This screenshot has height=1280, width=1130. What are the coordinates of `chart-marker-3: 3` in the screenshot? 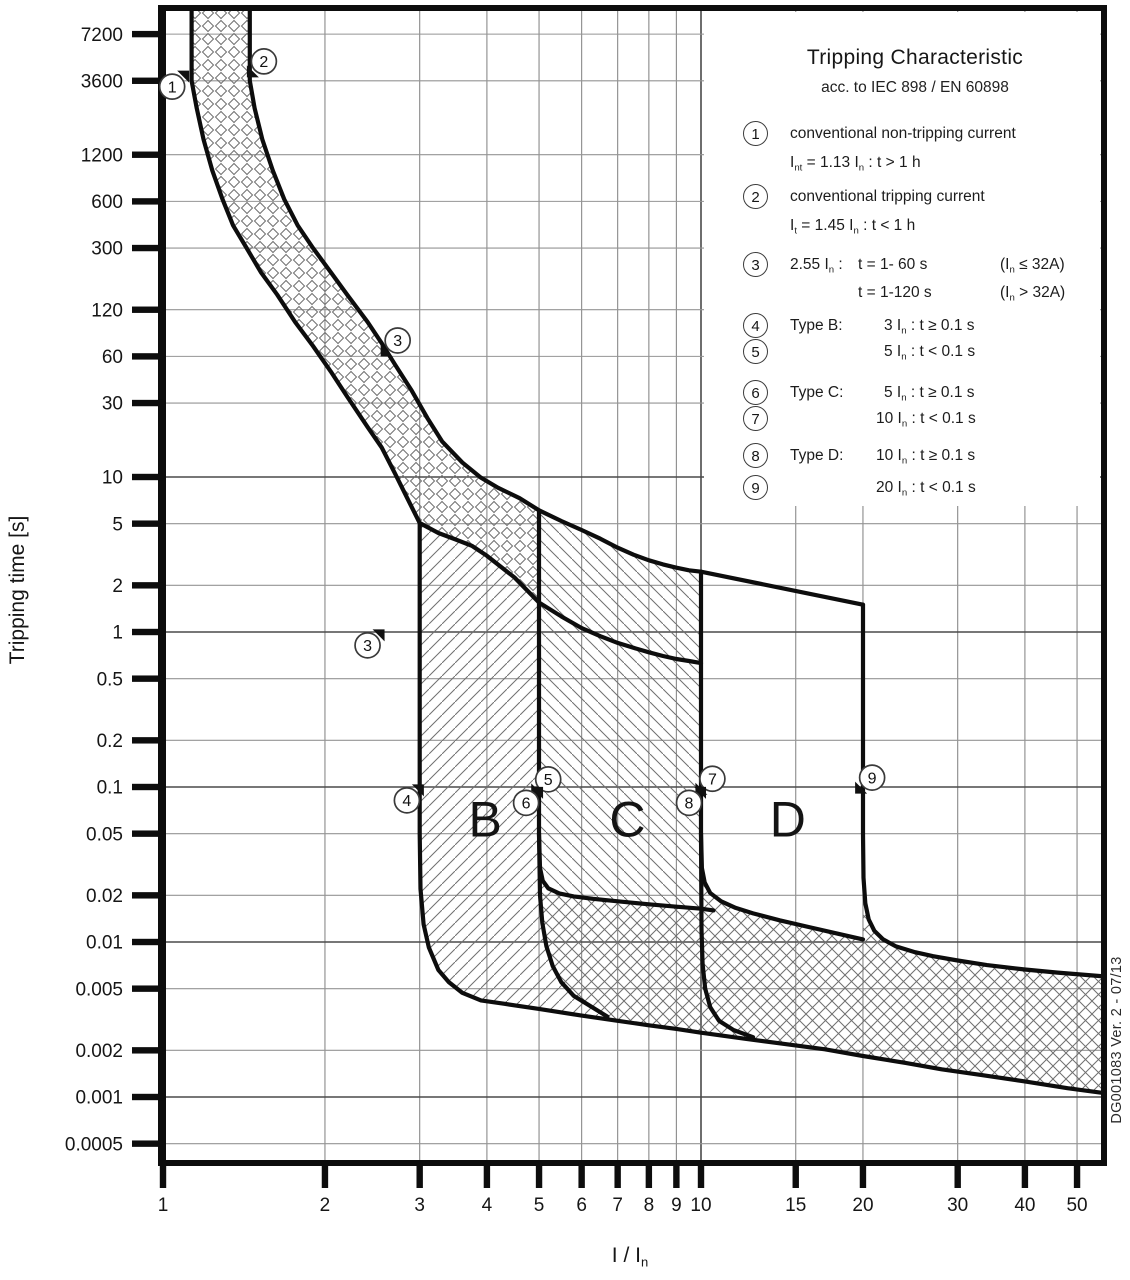 It's located at (396, 342).